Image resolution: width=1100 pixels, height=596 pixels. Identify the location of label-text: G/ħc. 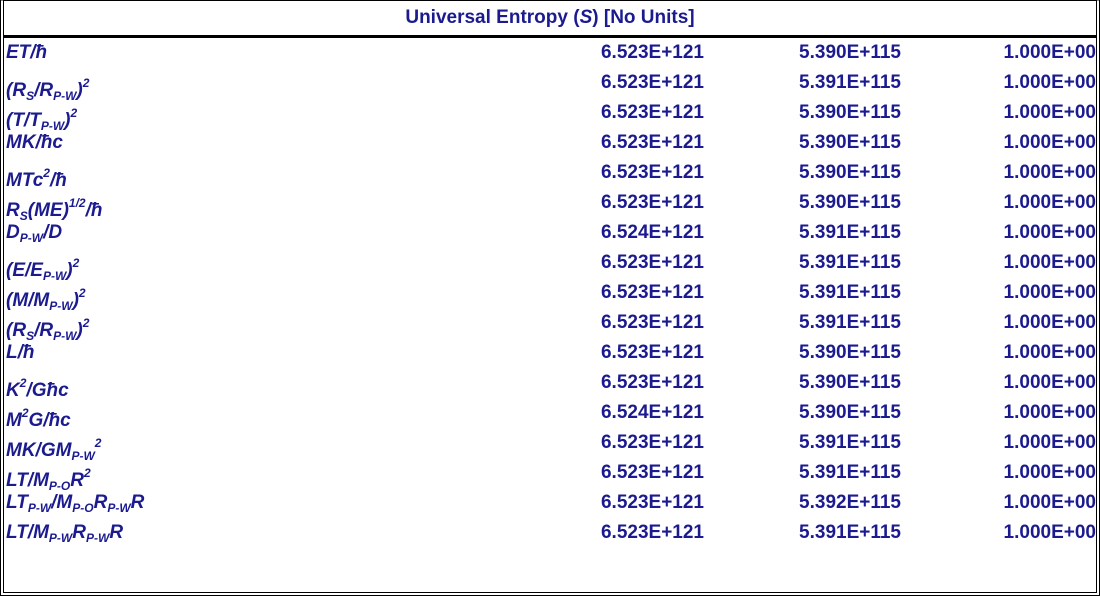
(49, 420).